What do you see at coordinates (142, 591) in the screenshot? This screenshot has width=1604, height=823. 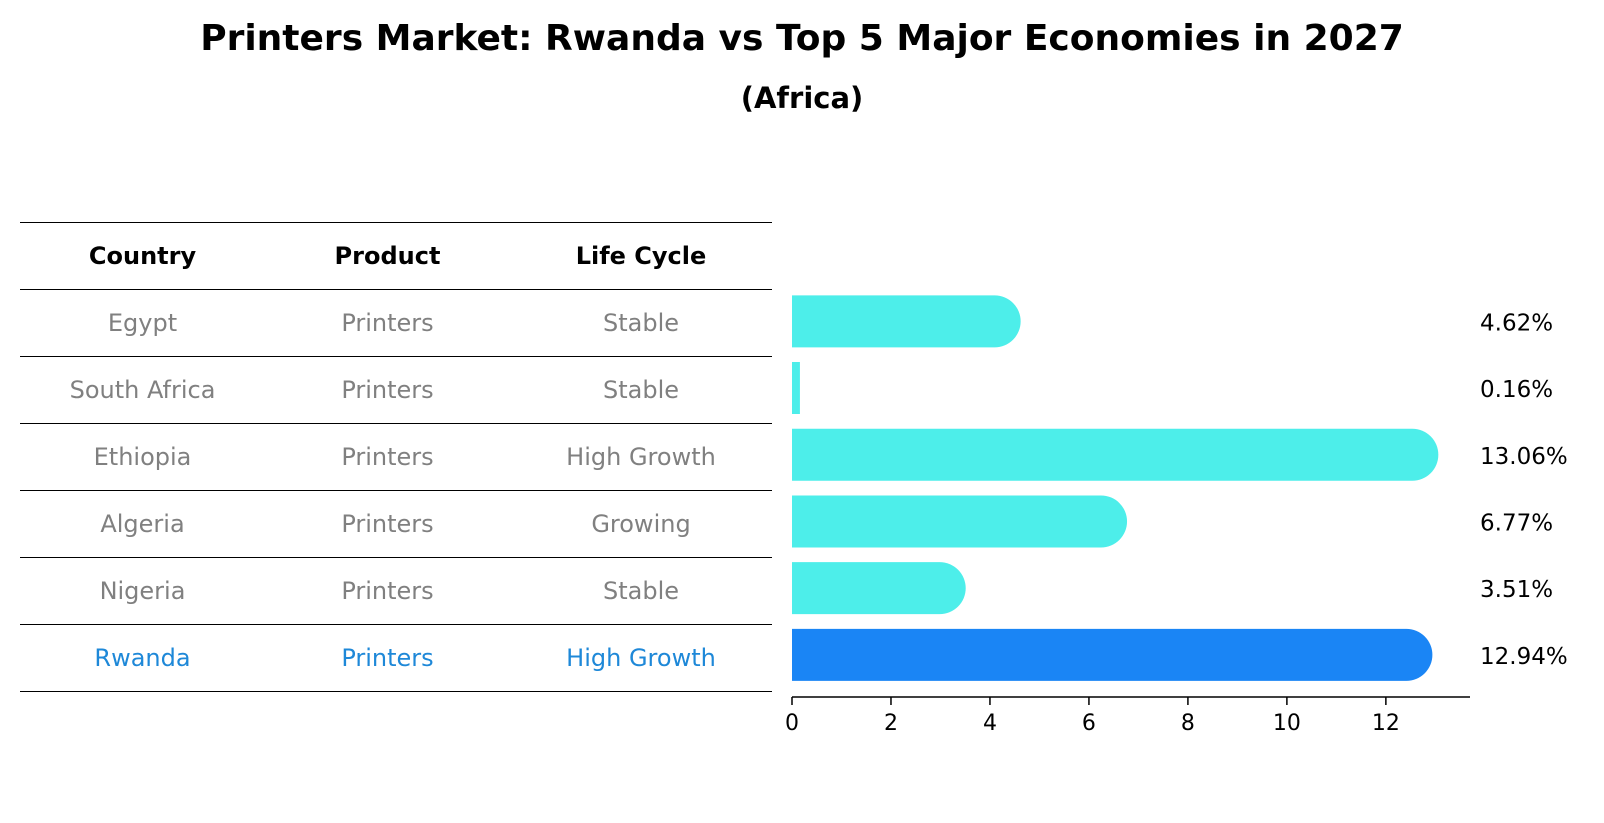 I see `cell-country: Nigeria` at bounding box center [142, 591].